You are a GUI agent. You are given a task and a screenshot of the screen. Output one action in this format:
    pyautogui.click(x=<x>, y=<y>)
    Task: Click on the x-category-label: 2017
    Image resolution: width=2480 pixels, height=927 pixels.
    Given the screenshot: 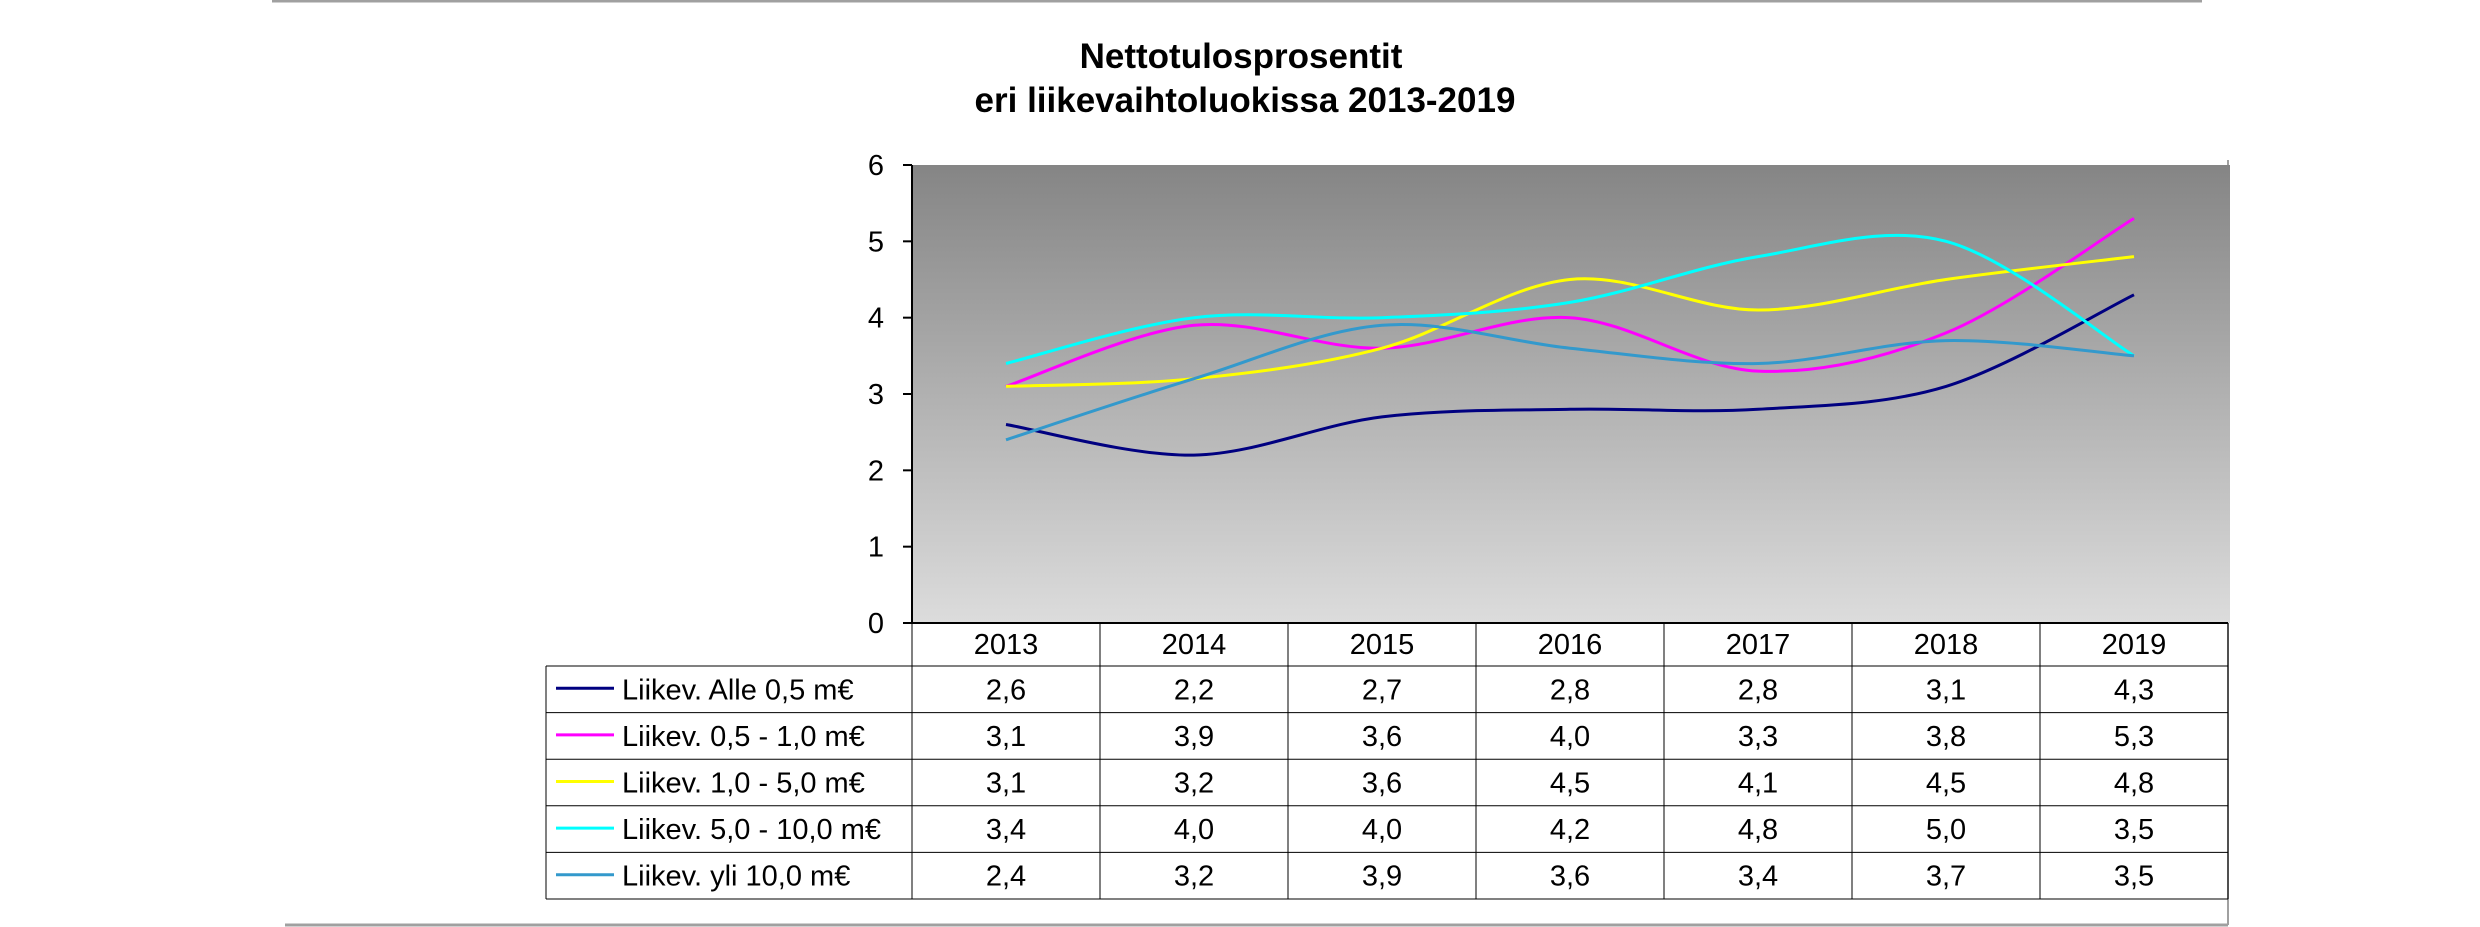 What is the action you would take?
    pyautogui.click(x=1758, y=645)
    